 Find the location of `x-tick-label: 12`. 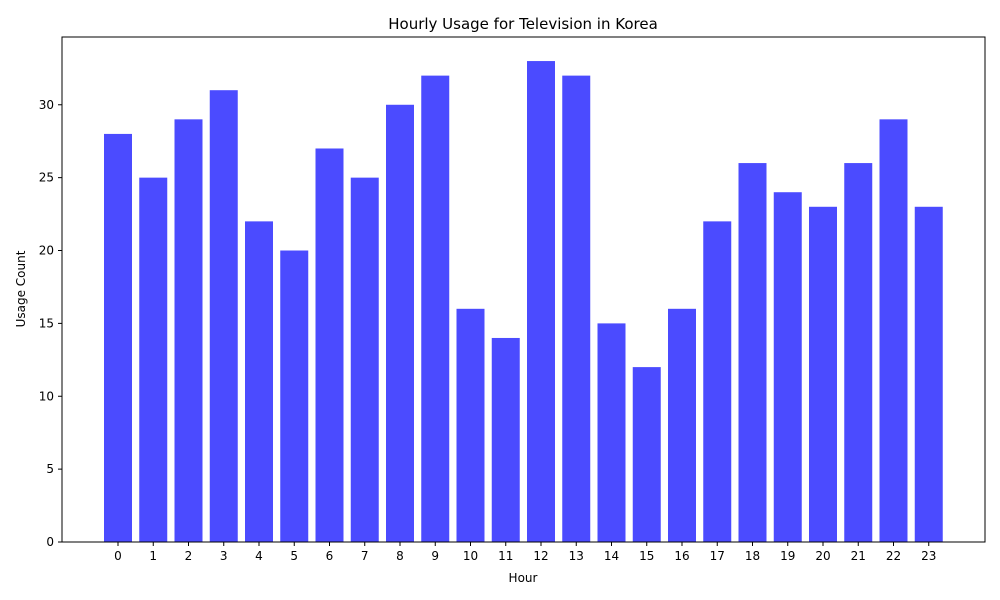

x-tick-label: 12 is located at coordinates (540, 556).